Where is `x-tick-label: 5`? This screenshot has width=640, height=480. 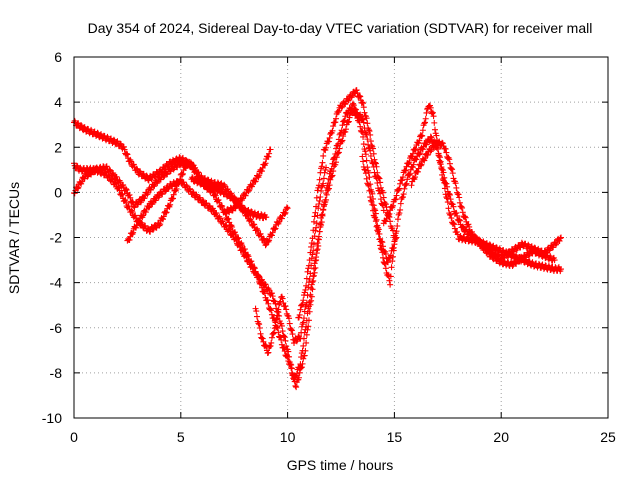 x-tick-label: 5 is located at coordinates (181, 437).